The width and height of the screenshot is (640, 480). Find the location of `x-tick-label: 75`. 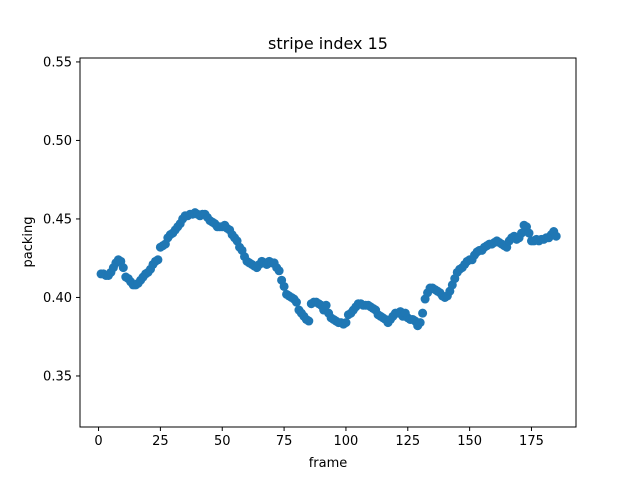

x-tick-label: 75 is located at coordinates (284, 441).